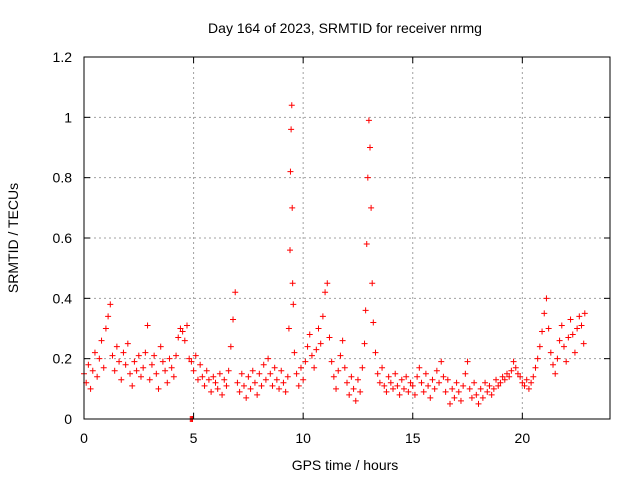 Image resolution: width=640 pixels, height=480 pixels. Describe the element at coordinates (413, 438) in the screenshot. I see `x-tick-label: 15` at that location.